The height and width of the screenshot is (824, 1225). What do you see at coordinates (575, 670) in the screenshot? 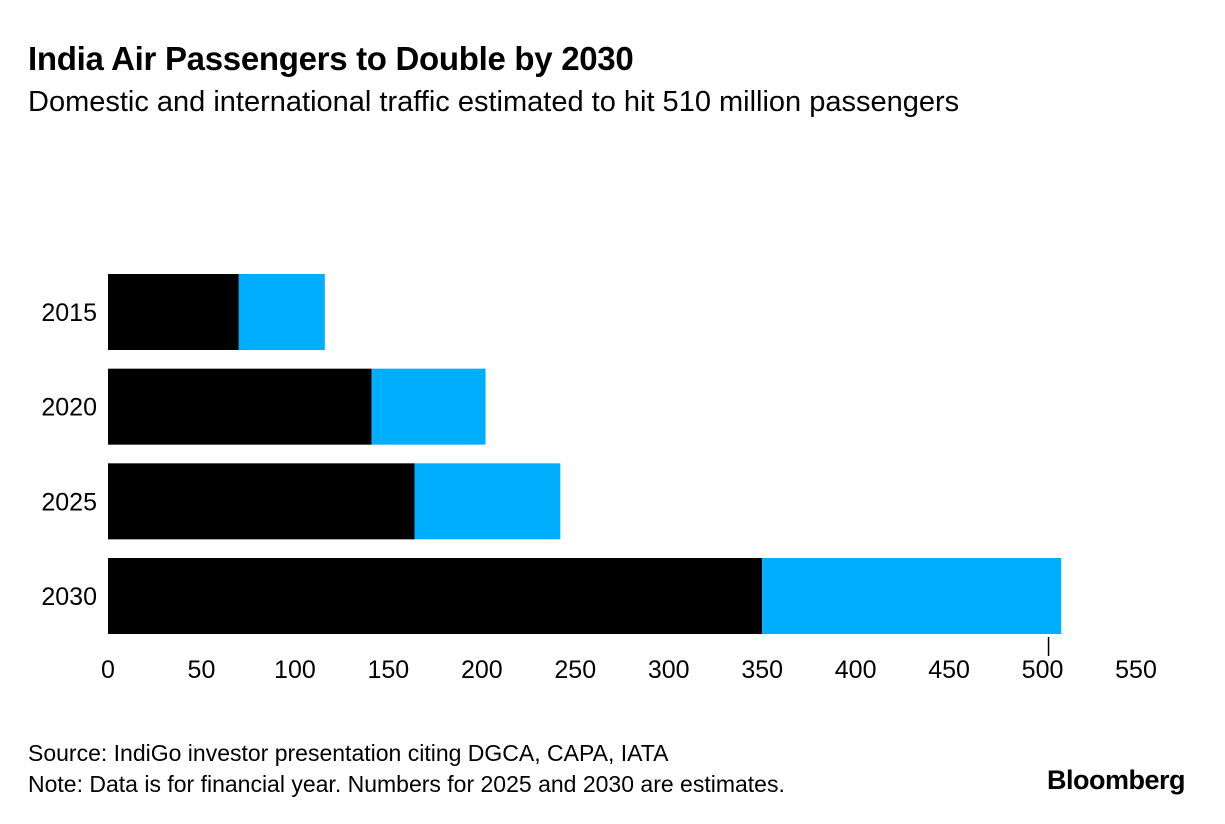
I see `x-tick-label-250: 250` at bounding box center [575, 670].